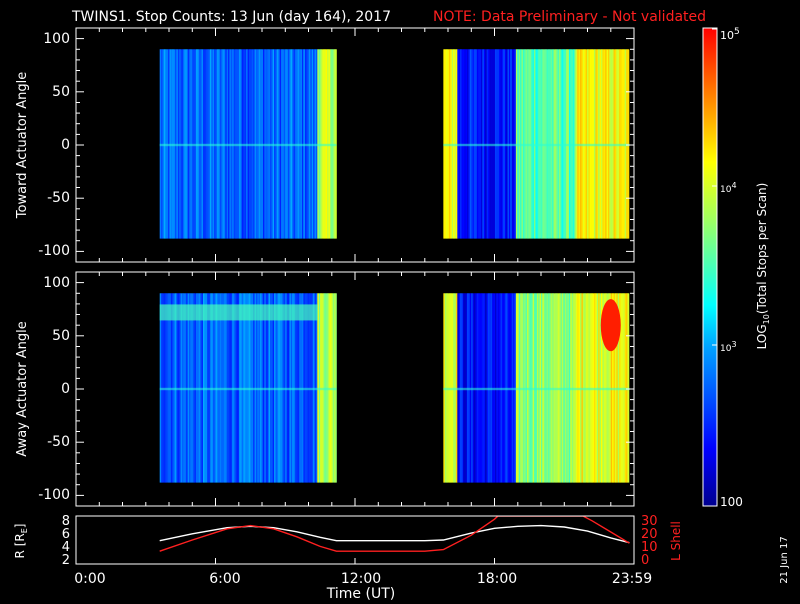  Describe the element at coordinates (22, 388) in the screenshot. I see `away-ylabel: Away Actuator Angle` at that location.